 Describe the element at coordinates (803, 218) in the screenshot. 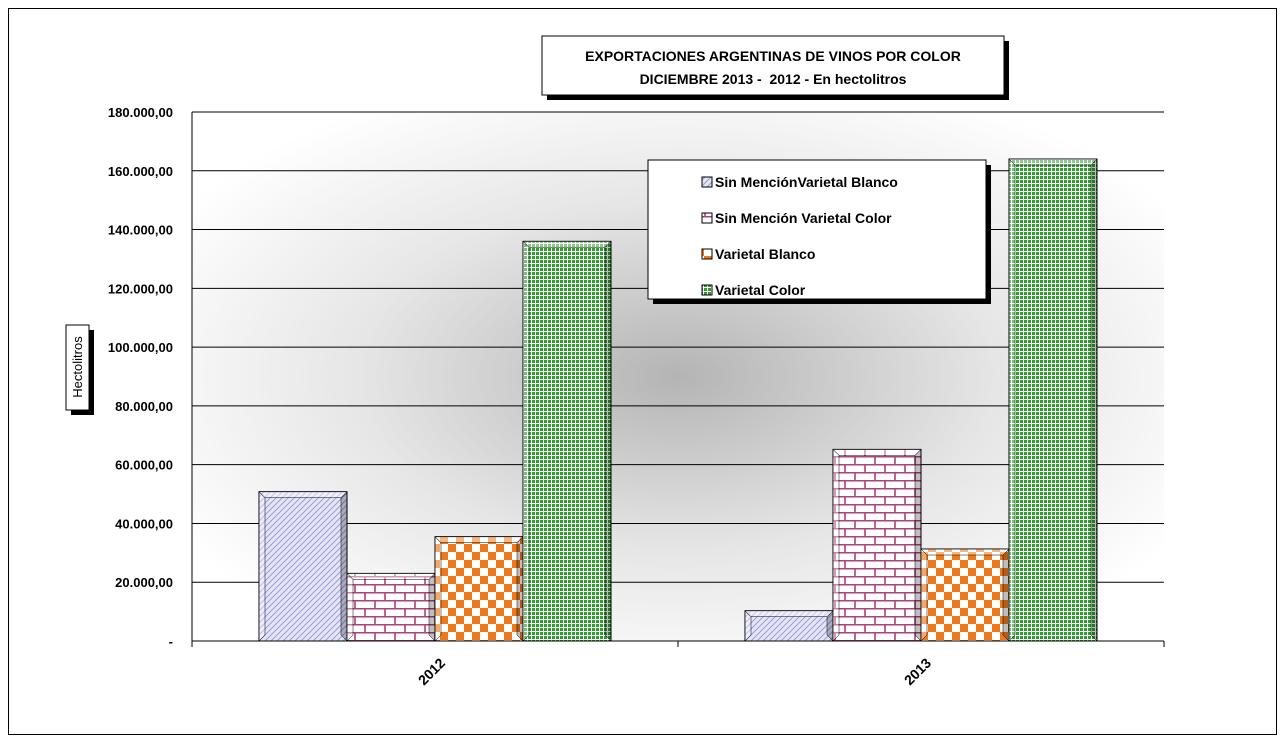

I see `legend-label: Sin Mención Varietal Color` at that location.